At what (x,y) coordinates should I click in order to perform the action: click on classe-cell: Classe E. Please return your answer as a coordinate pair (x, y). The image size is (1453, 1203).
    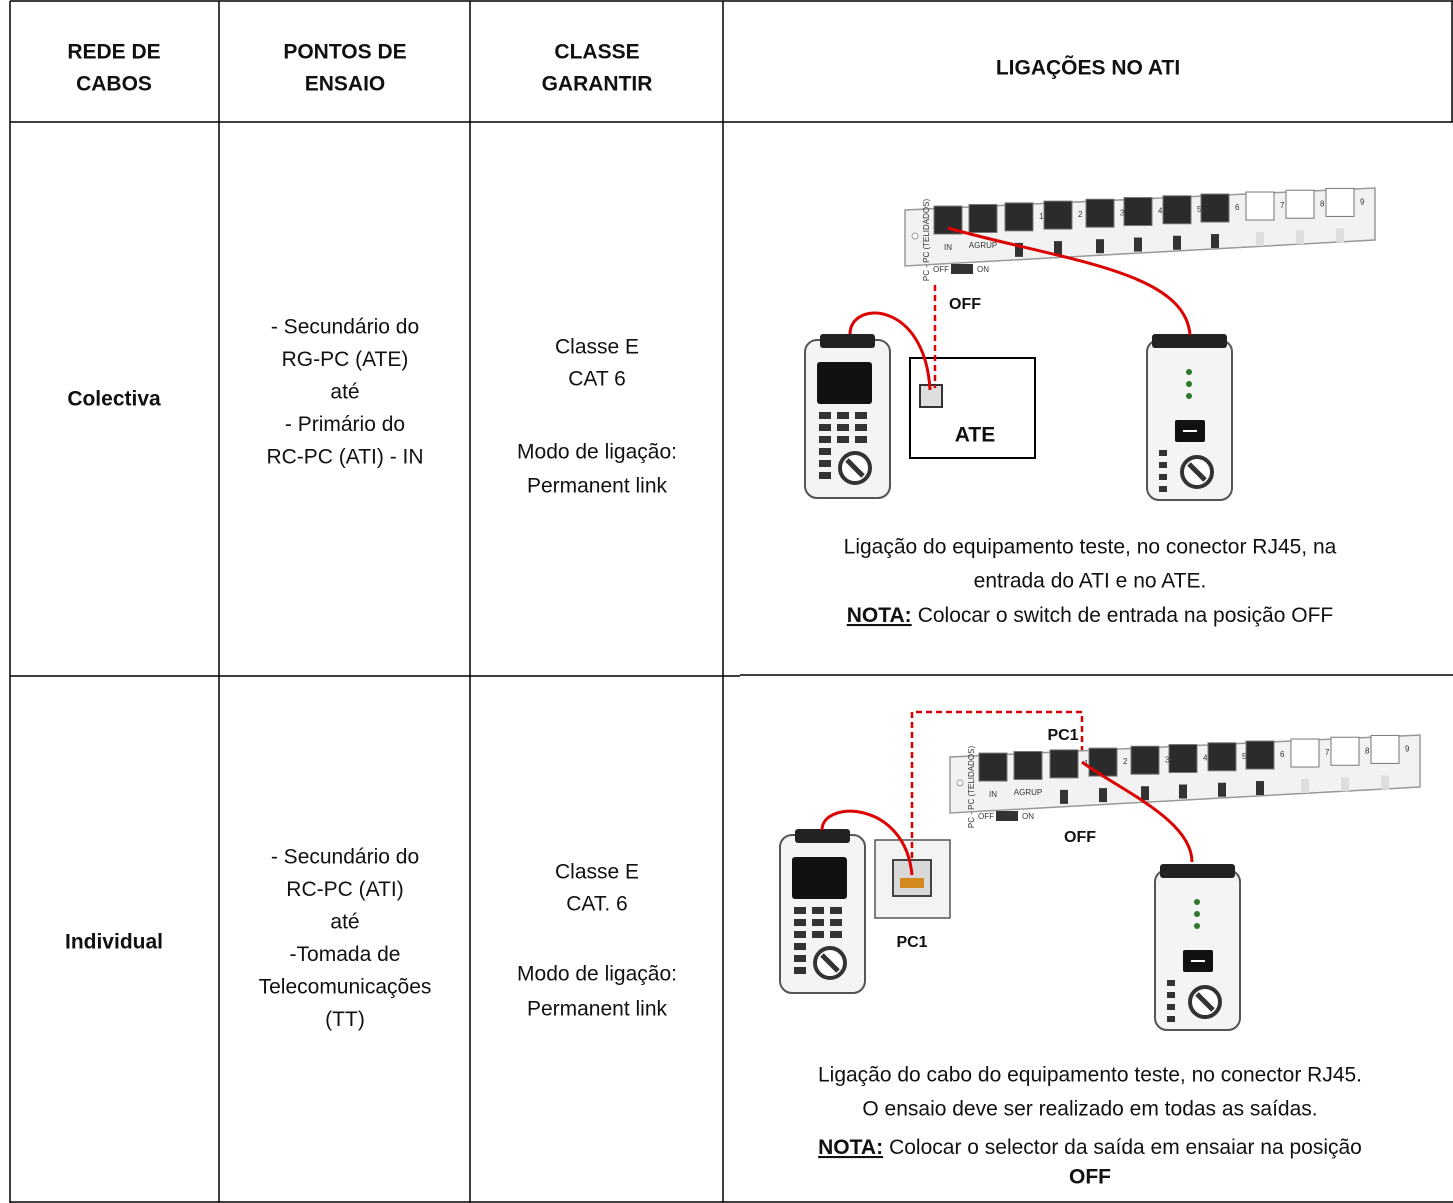
    Looking at the image, I should click on (597, 872).